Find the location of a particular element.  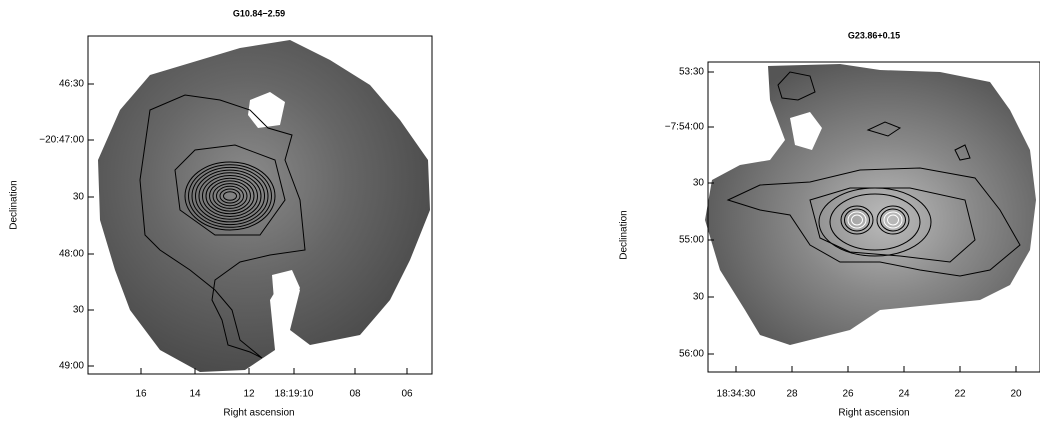

x-tick-label: 22 is located at coordinates (960, 394).